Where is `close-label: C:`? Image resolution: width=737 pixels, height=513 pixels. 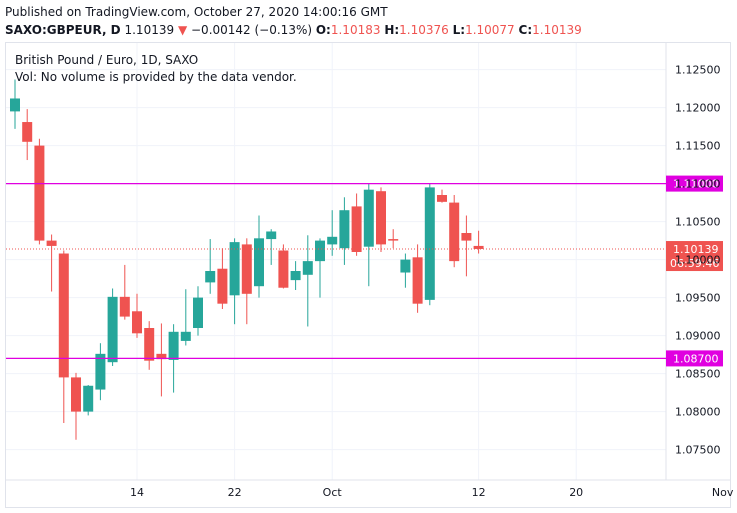
close-label: C: is located at coordinates (525, 30).